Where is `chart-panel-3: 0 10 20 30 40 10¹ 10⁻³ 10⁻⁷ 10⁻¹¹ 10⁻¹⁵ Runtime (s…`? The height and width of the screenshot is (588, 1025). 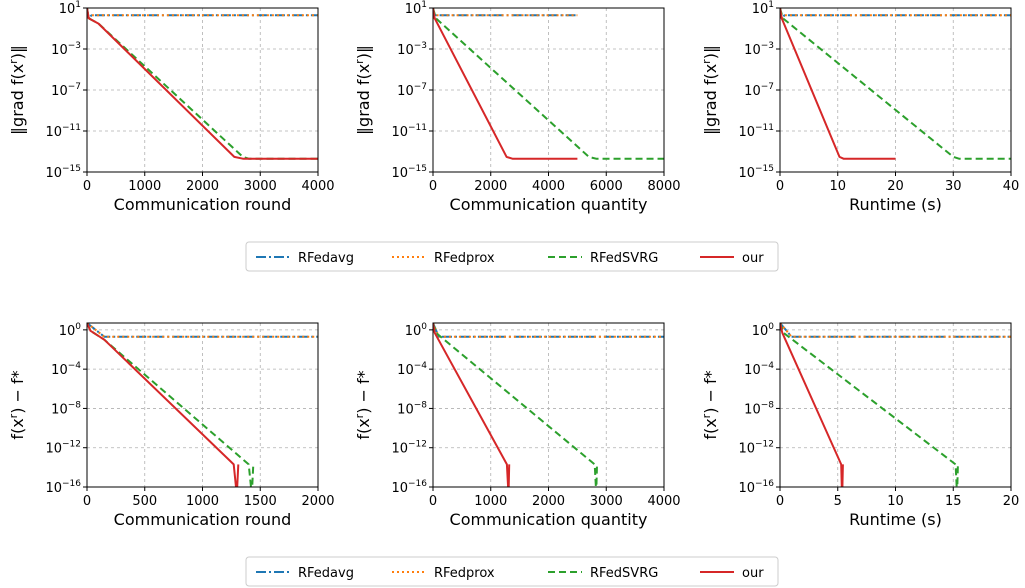 chart-panel-3: 0 10 20 30 40 10¹ 10⁻³ 10⁻⁷ 10⁻¹¹ 10⁻¹⁵ Runtime (s… is located at coordinates (859, 107).